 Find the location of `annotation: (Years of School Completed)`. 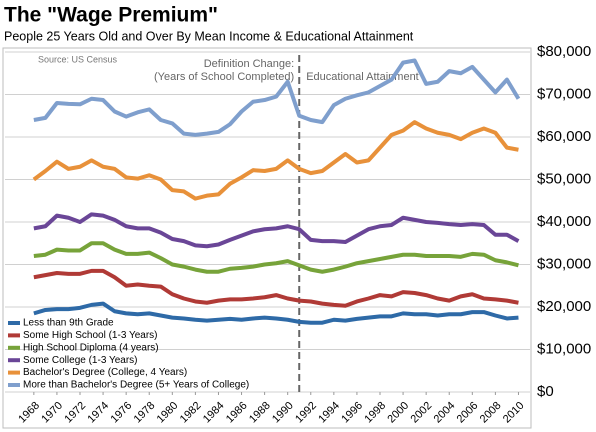

annotation: (Years of School Completed) is located at coordinates (224, 77).